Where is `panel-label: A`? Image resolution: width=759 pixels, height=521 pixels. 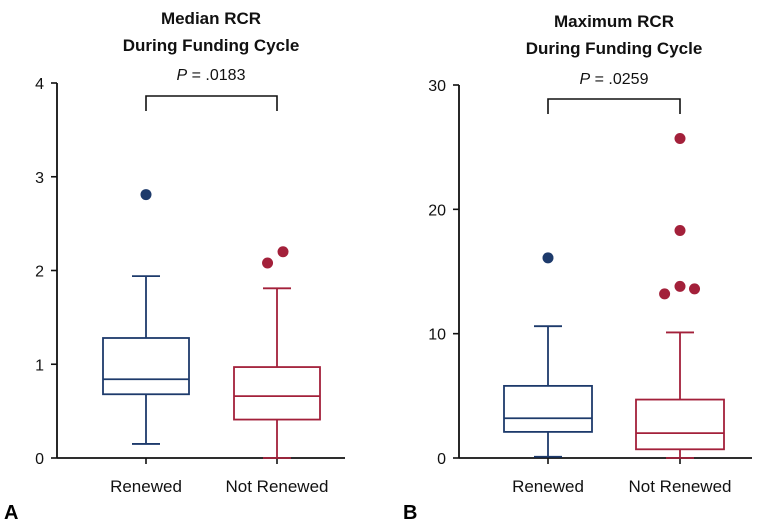
panel-label: A is located at coordinates (11, 511).